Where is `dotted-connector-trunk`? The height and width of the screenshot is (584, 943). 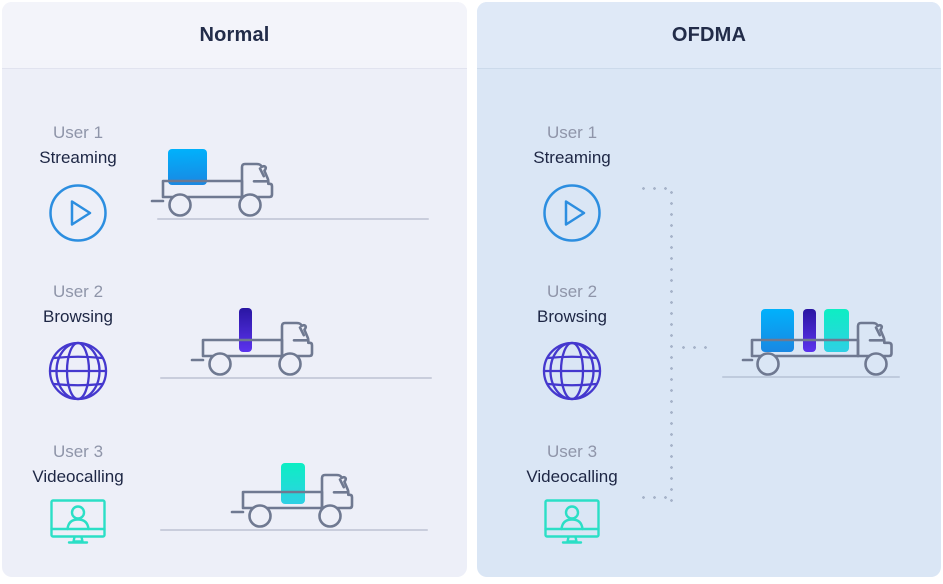 dotted-connector-trunk is located at coordinates (671, 348).